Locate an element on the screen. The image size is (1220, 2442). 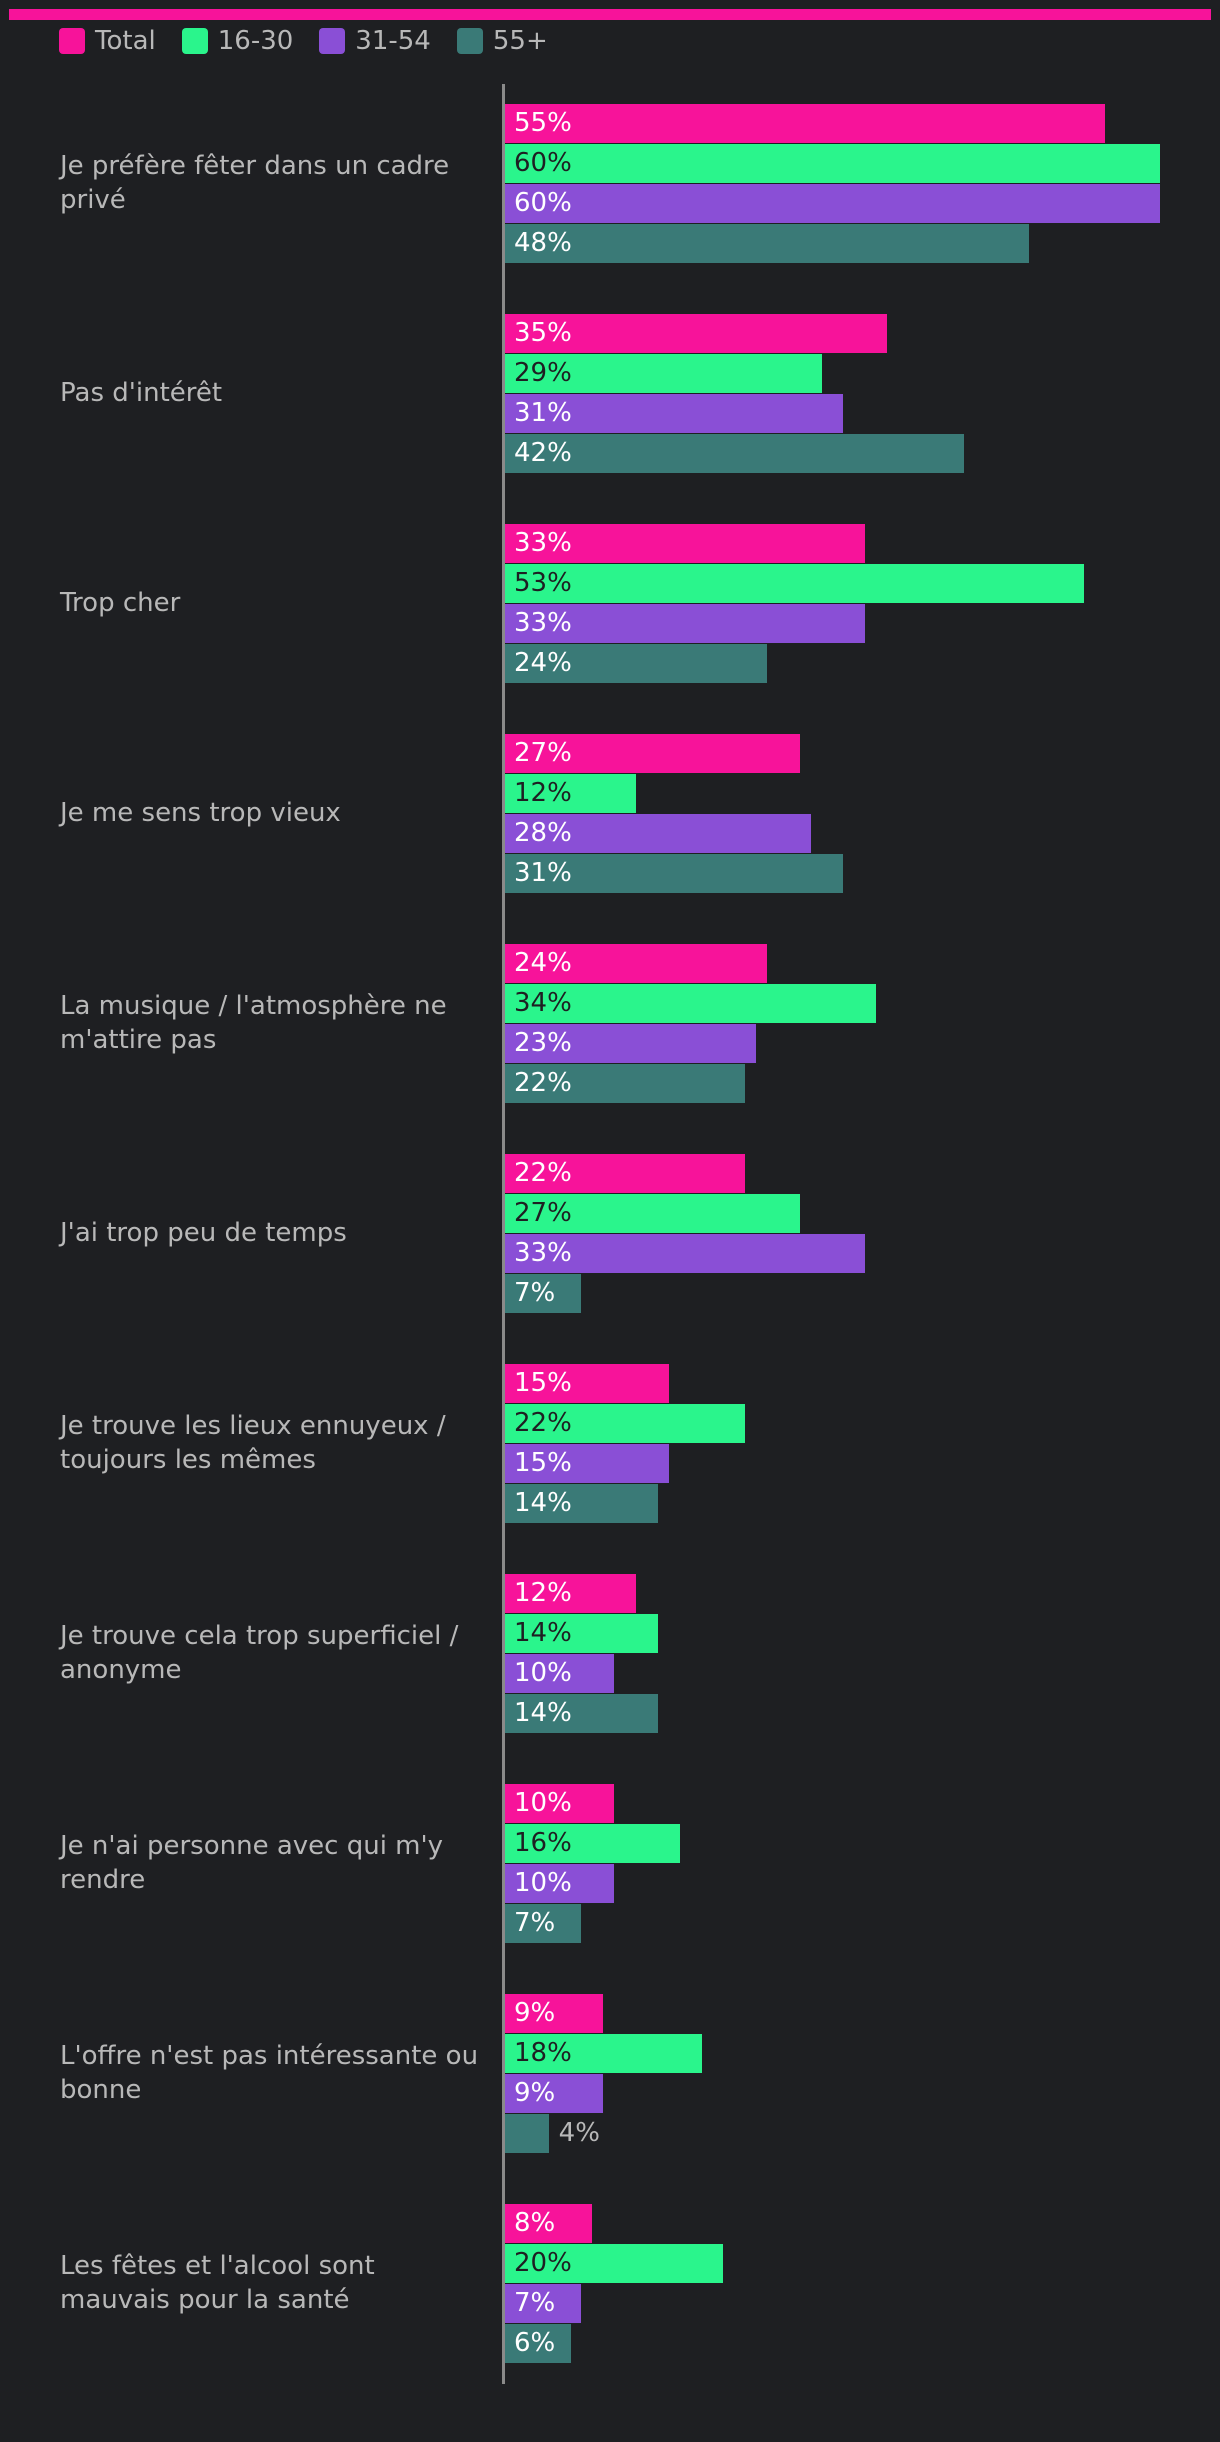
value-label: 55% is located at coordinates (543, 123).